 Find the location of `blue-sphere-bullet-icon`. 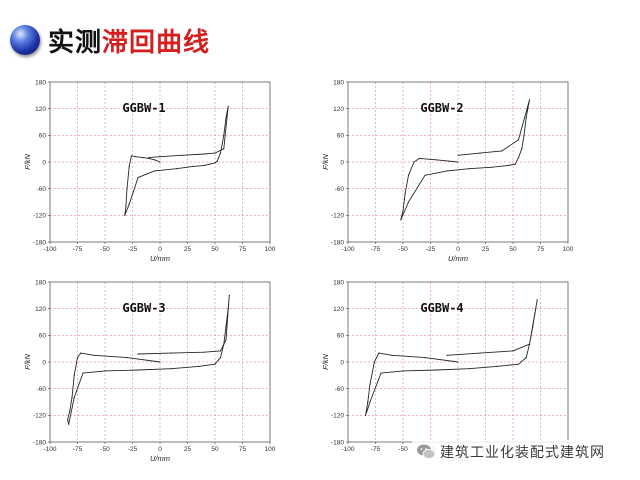

blue-sphere-bullet-icon is located at coordinates (25, 40).